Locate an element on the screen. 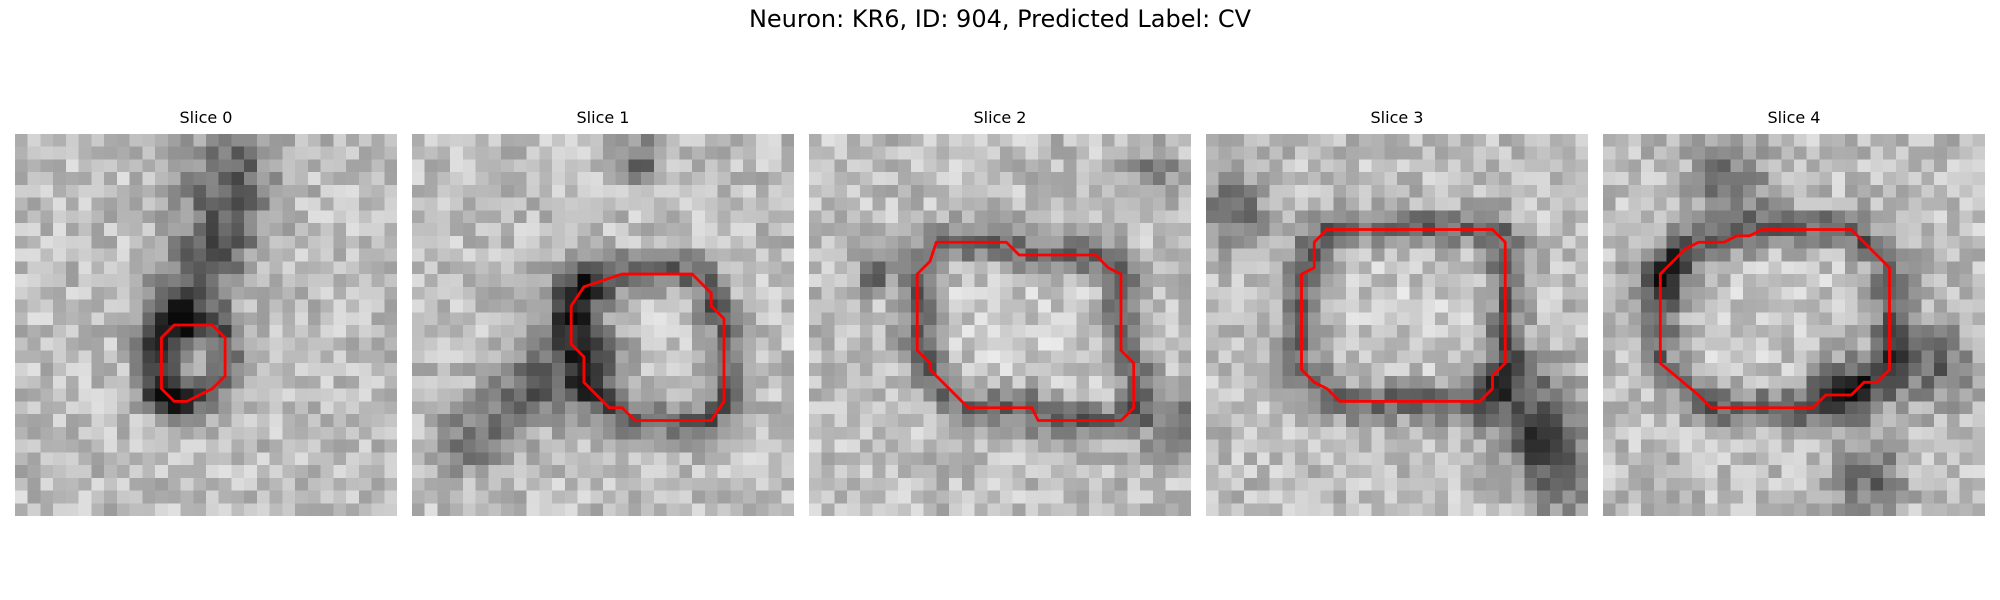 Image resolution: width=2000 pixels, height=600 pixels. slice-panel-1: Slice 1 is located at coordinates (603, 313).